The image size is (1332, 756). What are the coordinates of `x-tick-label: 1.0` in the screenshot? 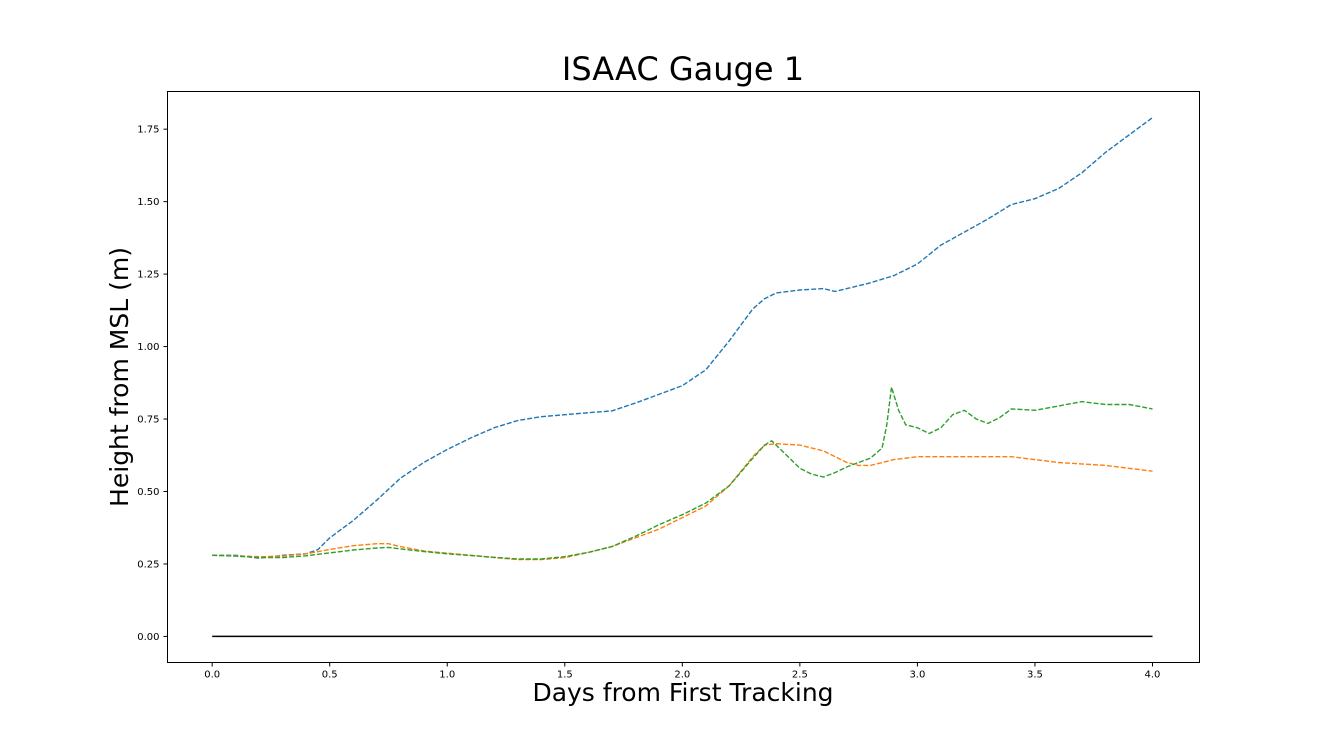 It's located at (447, 675).